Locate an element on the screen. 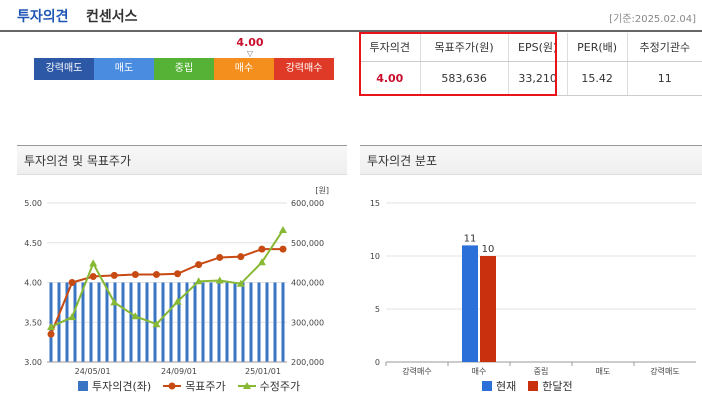  category-label: 강력매수 is located at coordinates (416, 371).